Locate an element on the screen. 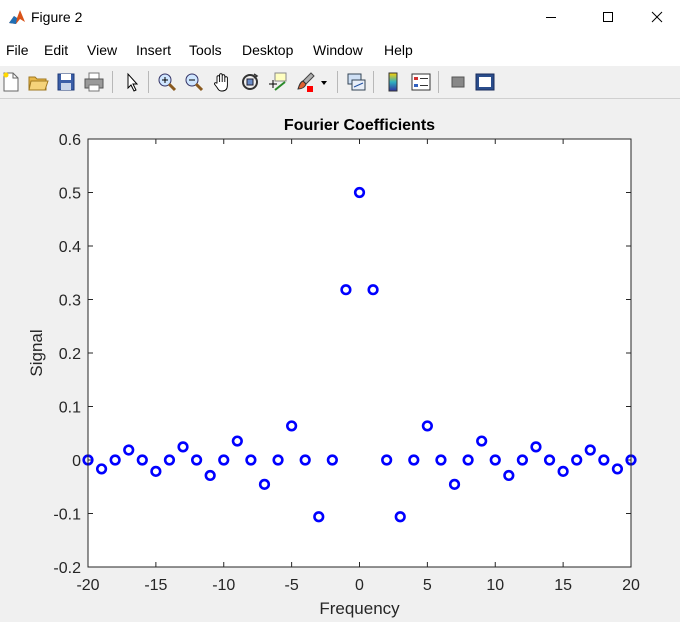  legend-button is located at coordinates (421, 82).